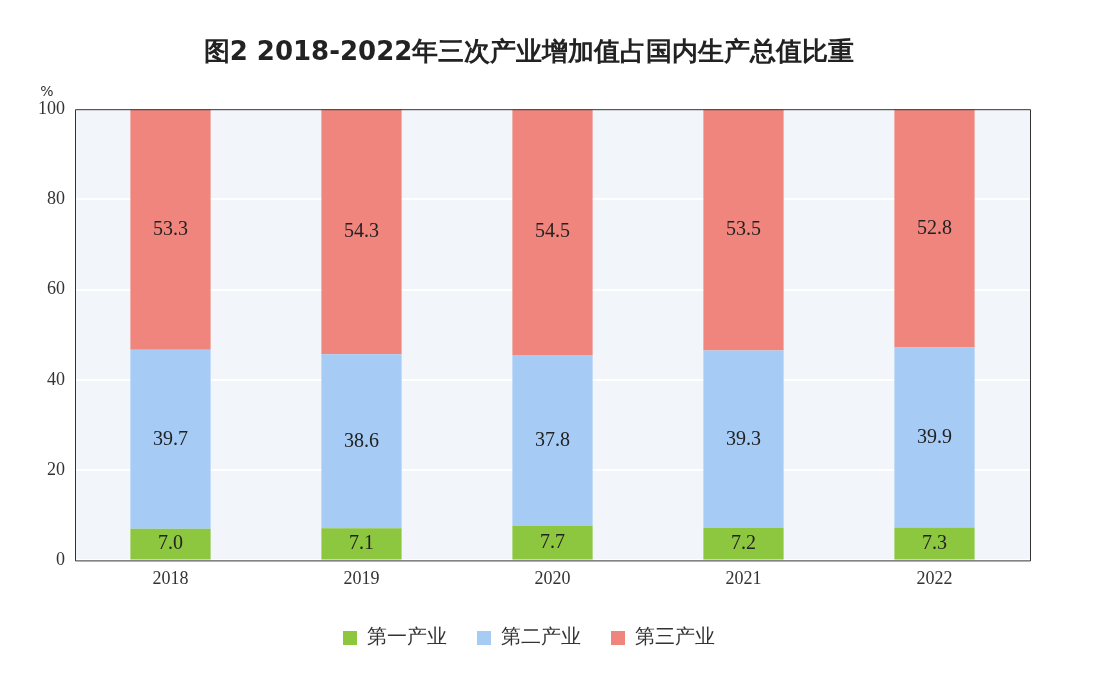 This screenshot has height=680, width=1098. I want to click on y-tick-label: 100, so click(51, 107).